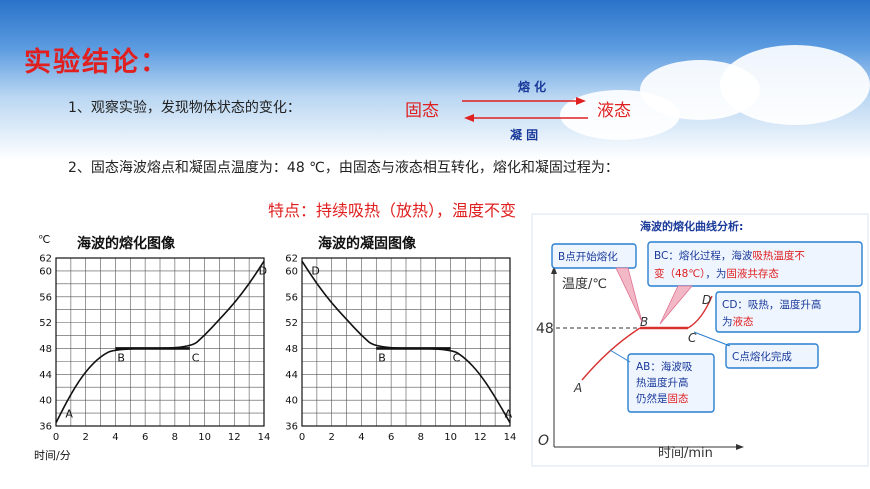 The image size is (870, 489). Describe the element at coordinates (652, 398) in the screenshot. I see `callout-ab-text3: 仍然是` at that location.